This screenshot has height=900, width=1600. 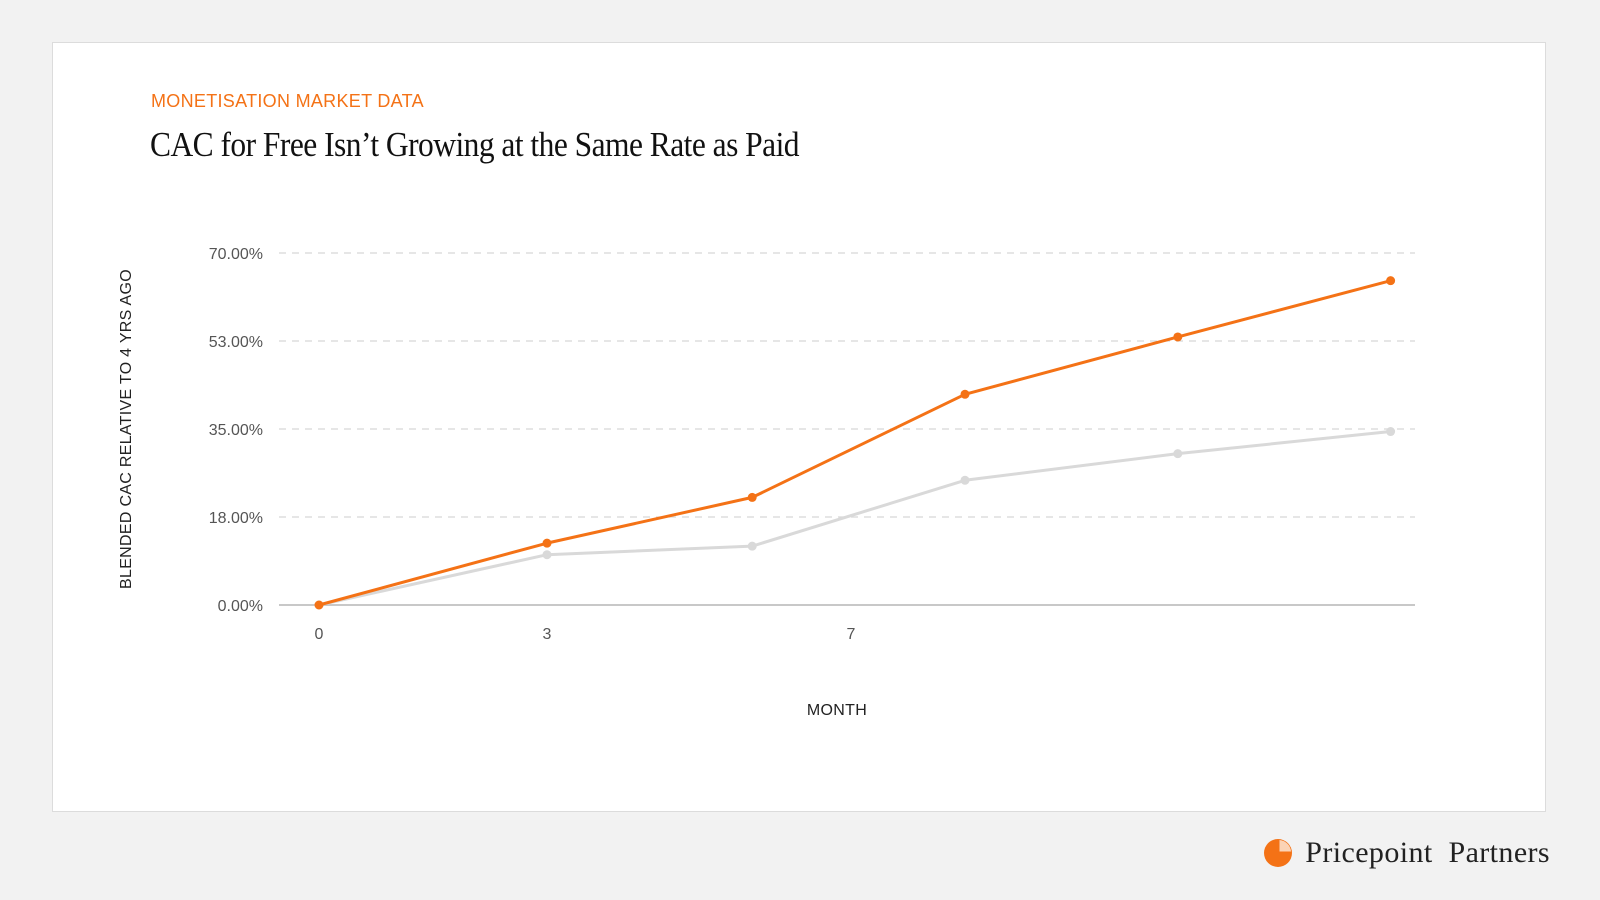 What do you see at coordinates (1427, 852) in the screenshot?
I see `brand-name: Pricepoint Partners` at bounding box center [1427, 852].